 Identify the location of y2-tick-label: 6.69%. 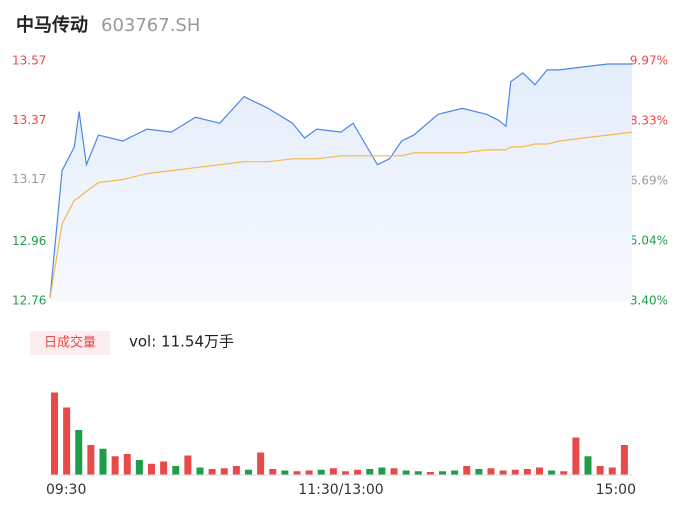
(649, 180).